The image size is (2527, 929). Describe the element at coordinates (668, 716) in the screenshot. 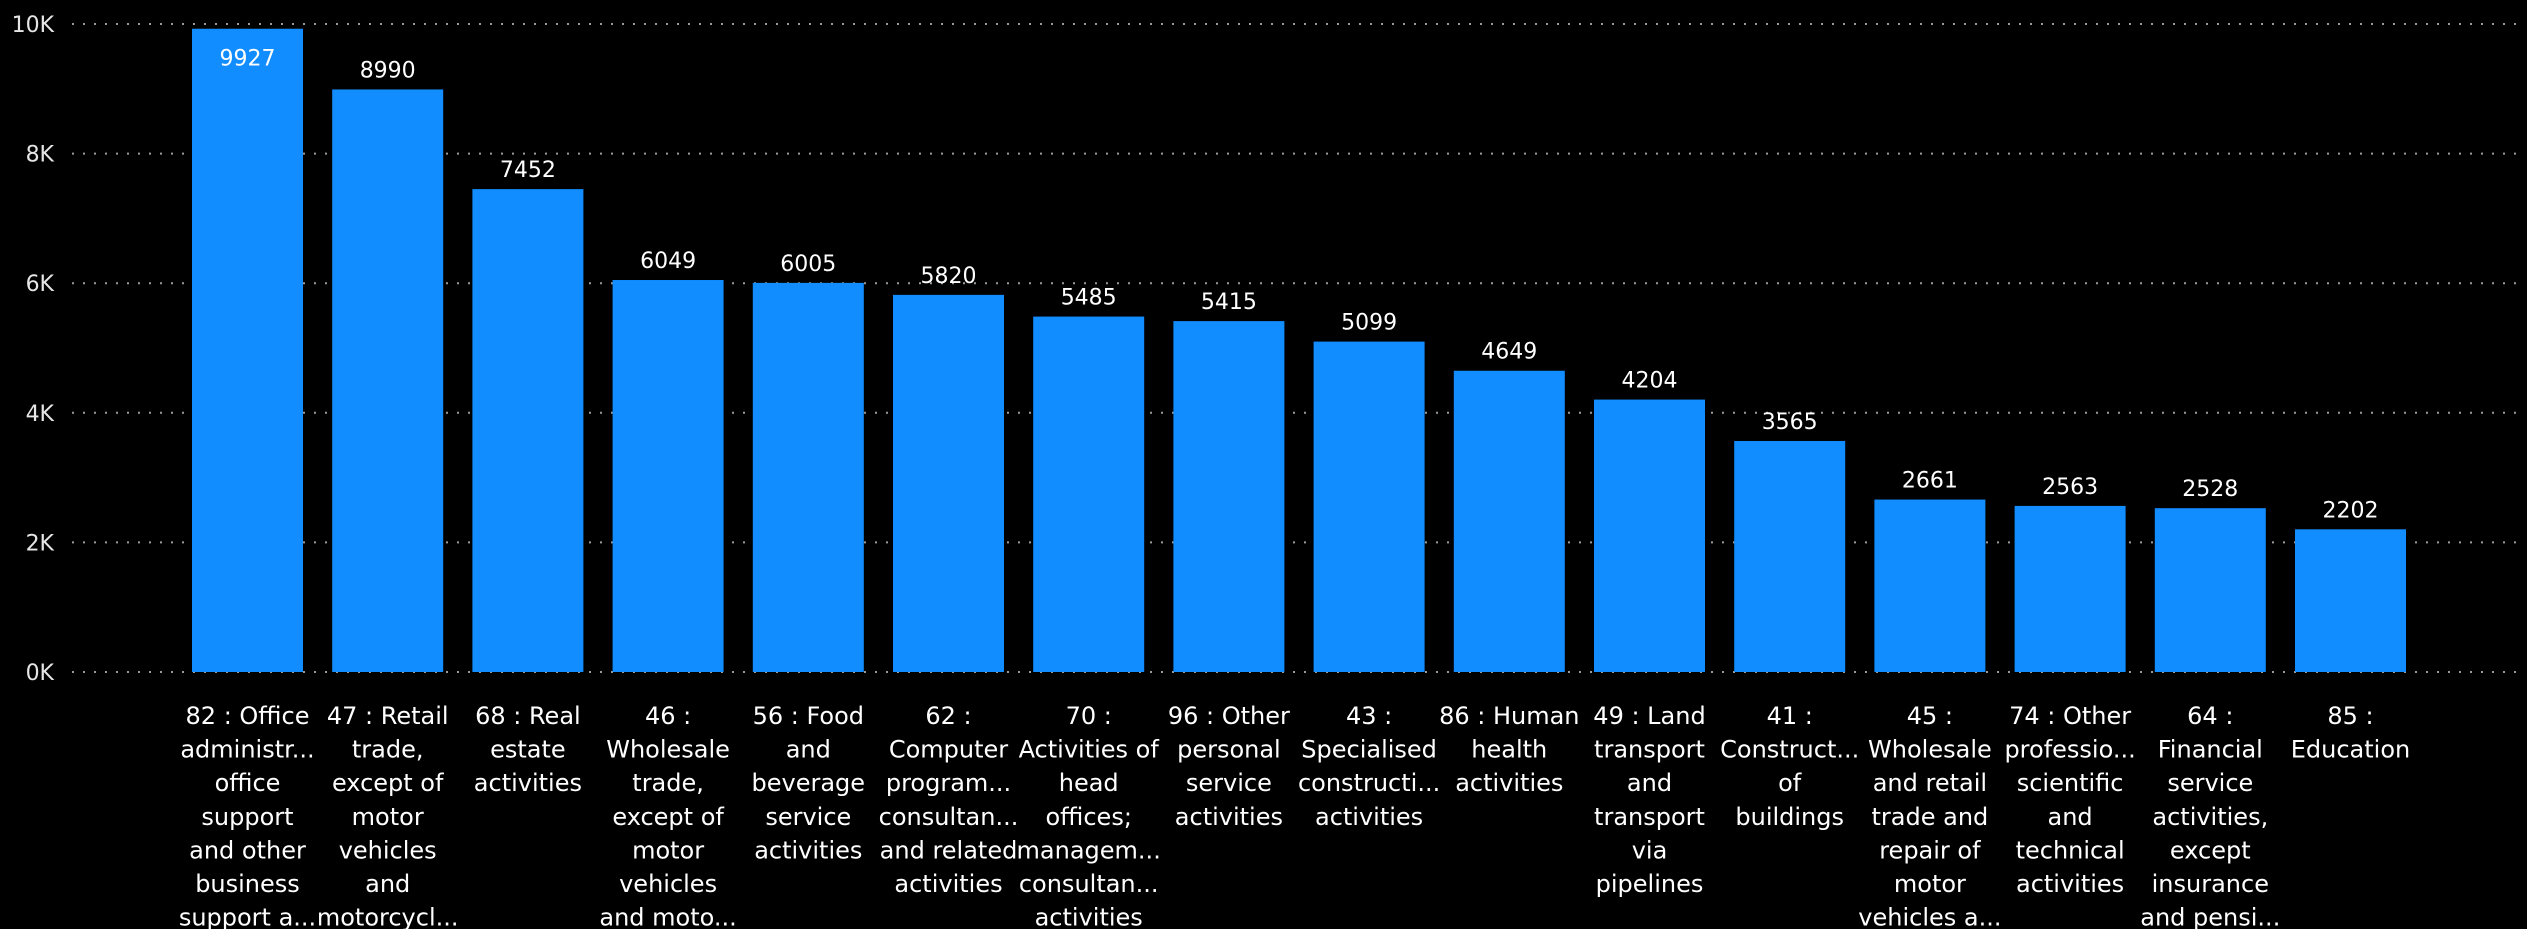

I see `x-category-label-line: 46 :` at that location.